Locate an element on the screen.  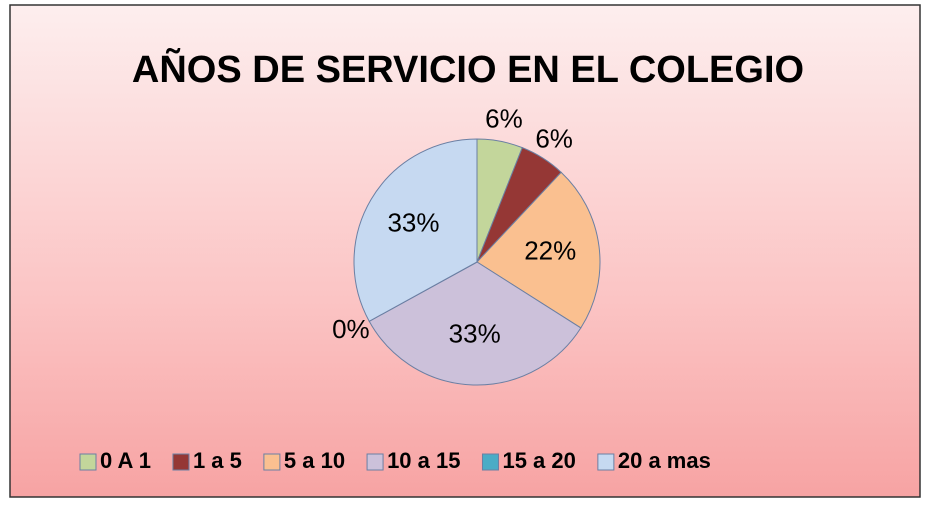
legend-label: 15 a 20 is located at coordinates (538, 460).